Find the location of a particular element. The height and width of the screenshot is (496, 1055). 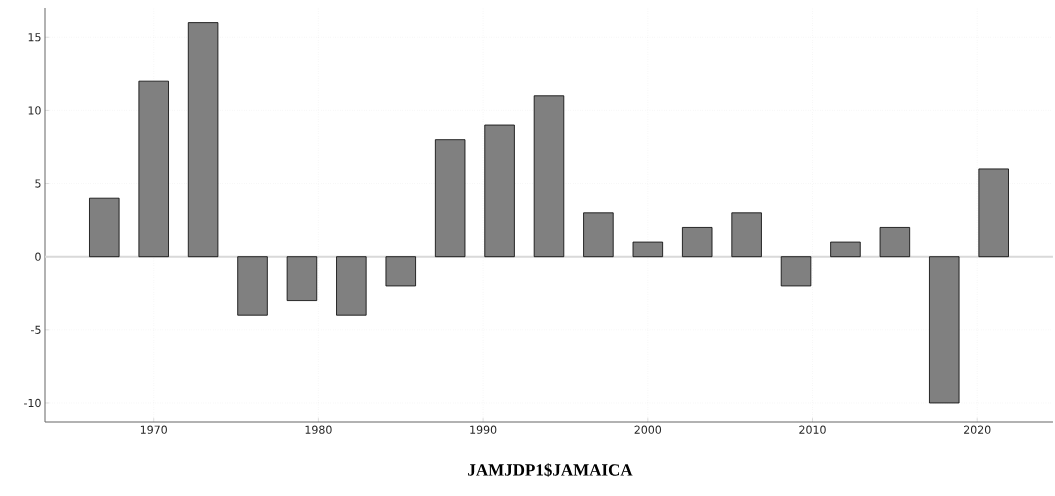

x-tick-label: 2010 is located at coordinates (812, 429).